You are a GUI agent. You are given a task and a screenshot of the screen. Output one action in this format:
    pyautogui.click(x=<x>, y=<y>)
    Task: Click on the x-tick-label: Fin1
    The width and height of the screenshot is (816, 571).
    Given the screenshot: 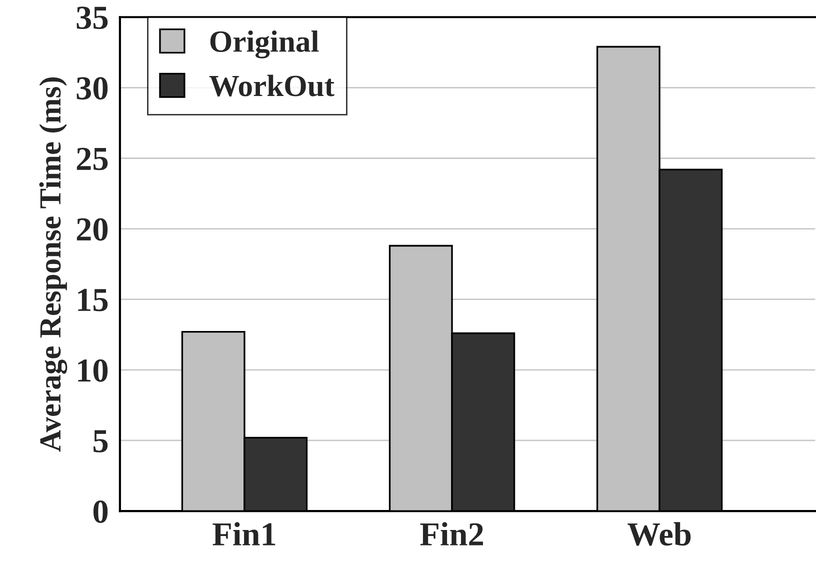 What is the action you would take?
    pyautogui.click(x=244, y=534)
    